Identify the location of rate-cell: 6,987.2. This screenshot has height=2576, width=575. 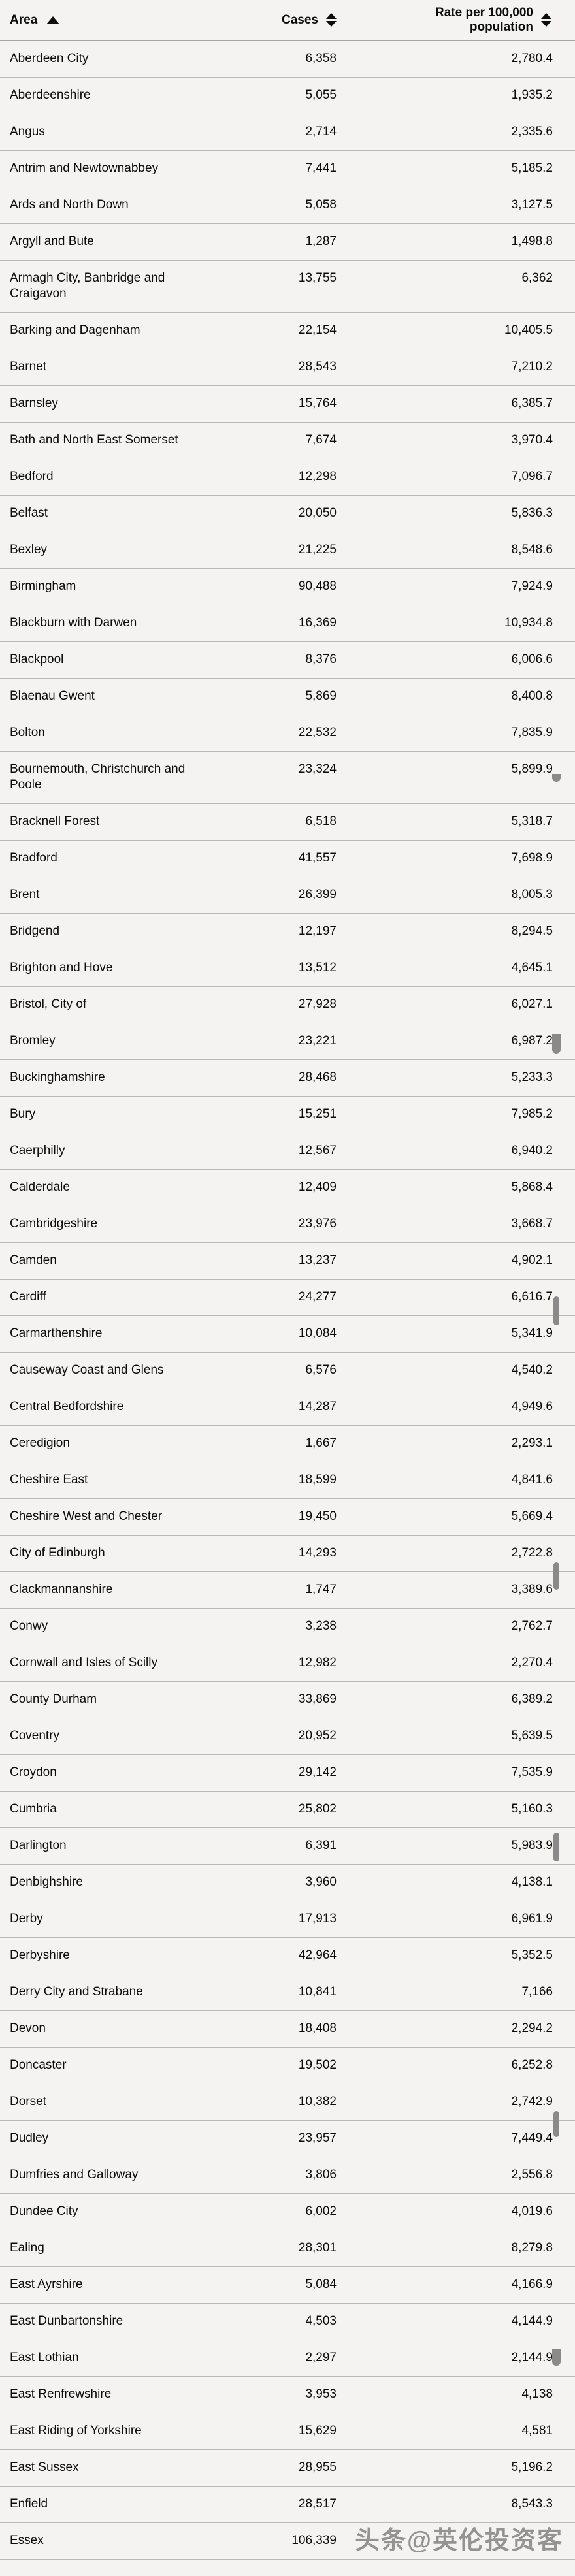
(456, 1041).